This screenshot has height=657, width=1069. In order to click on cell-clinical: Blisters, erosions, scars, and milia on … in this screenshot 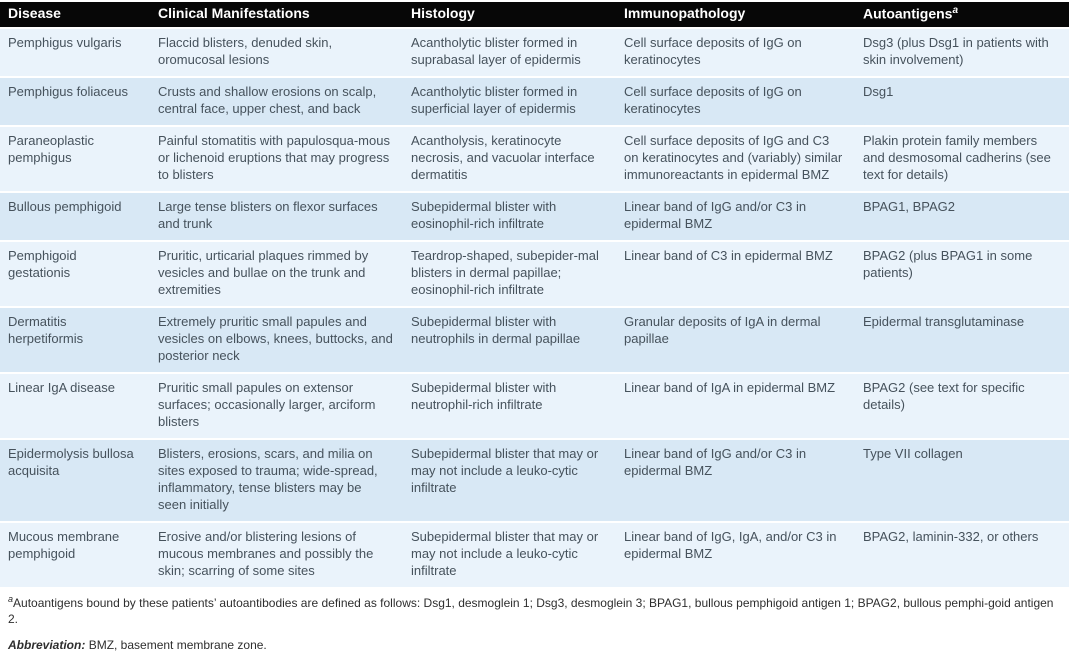, I will do `click(276, 480)`.